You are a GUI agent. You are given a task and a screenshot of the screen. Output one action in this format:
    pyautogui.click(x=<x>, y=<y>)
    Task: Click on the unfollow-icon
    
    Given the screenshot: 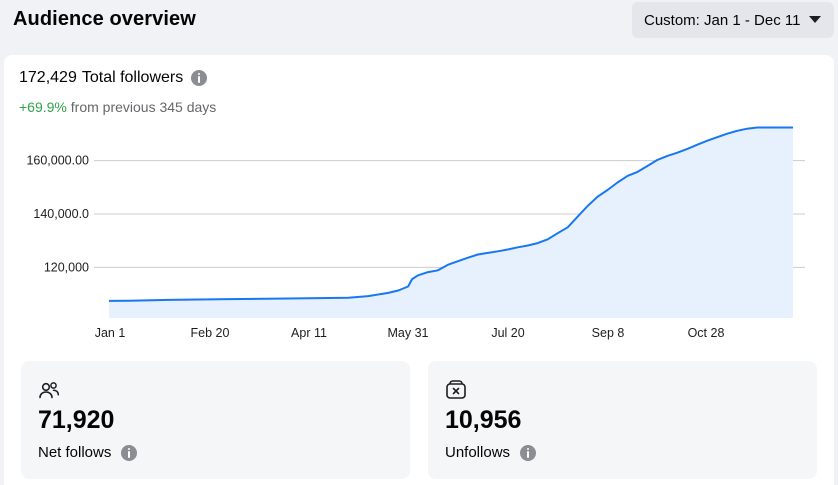 What is the action you would take?
    pyautogui.click(x=456, y=389)
    